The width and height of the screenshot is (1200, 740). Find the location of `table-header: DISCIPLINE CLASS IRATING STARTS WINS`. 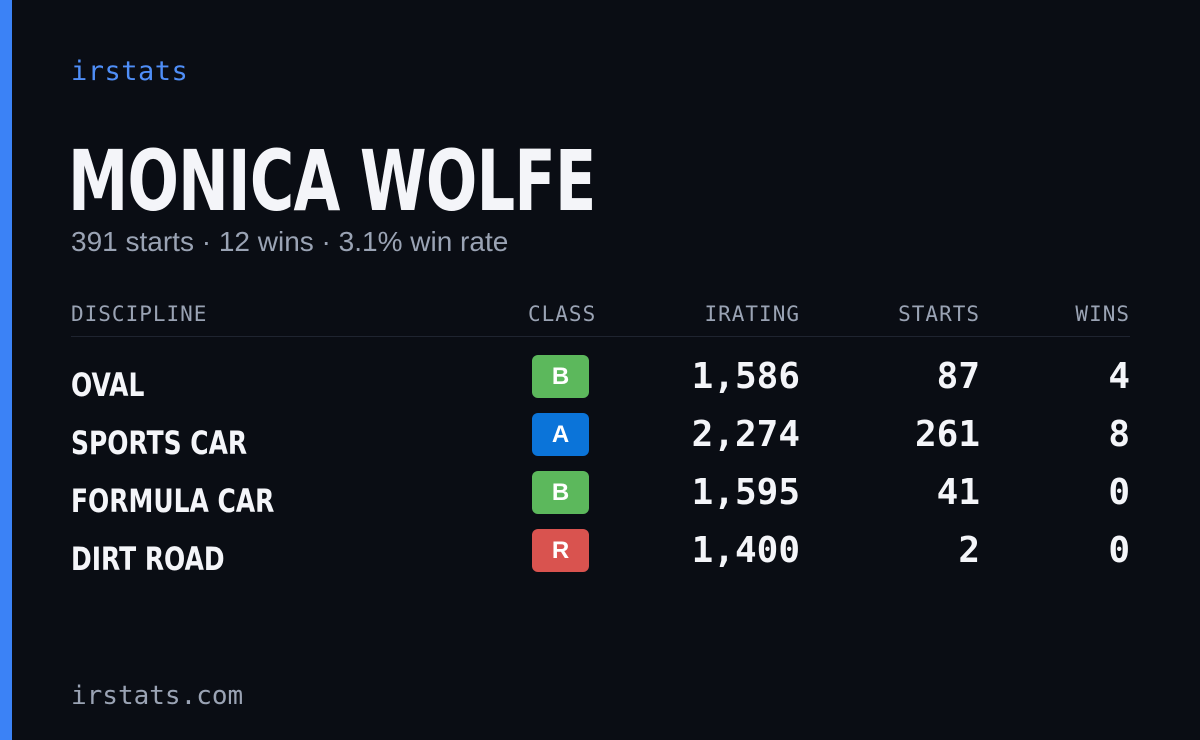

table-header: DISCIPLINE CLASS IRATING STARTS WINS is located at coordinates (600, 316).